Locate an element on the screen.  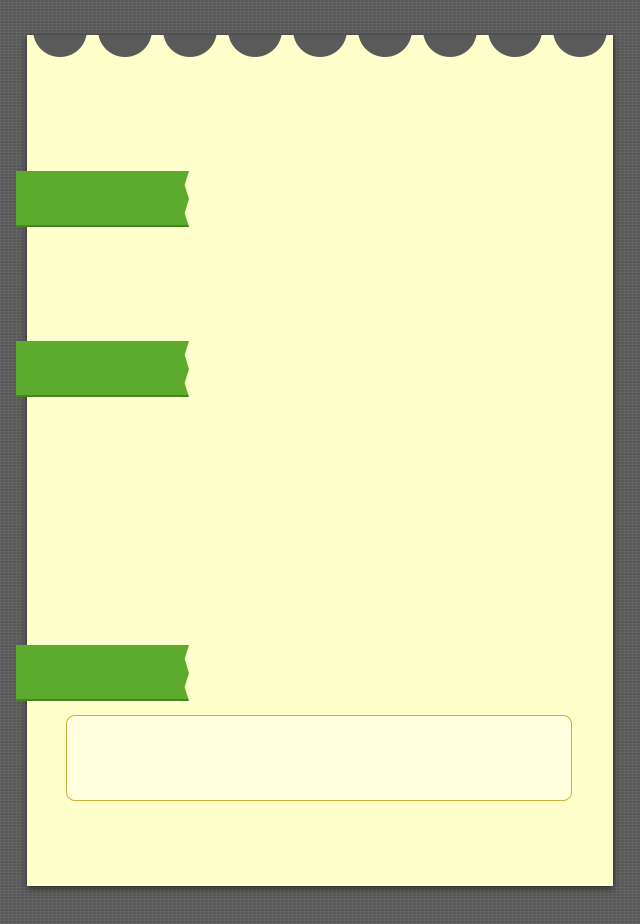
scalloped-edge is located at coordinates (320, 46).